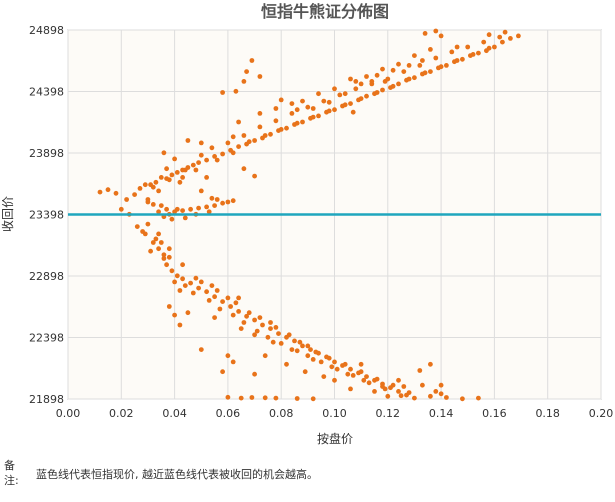  Describe the element at coordinates (46, 215) in the screenshot. I see `y-axis-ticks: 21898 22398 22898 23398 23898 24398 24898` at that location.